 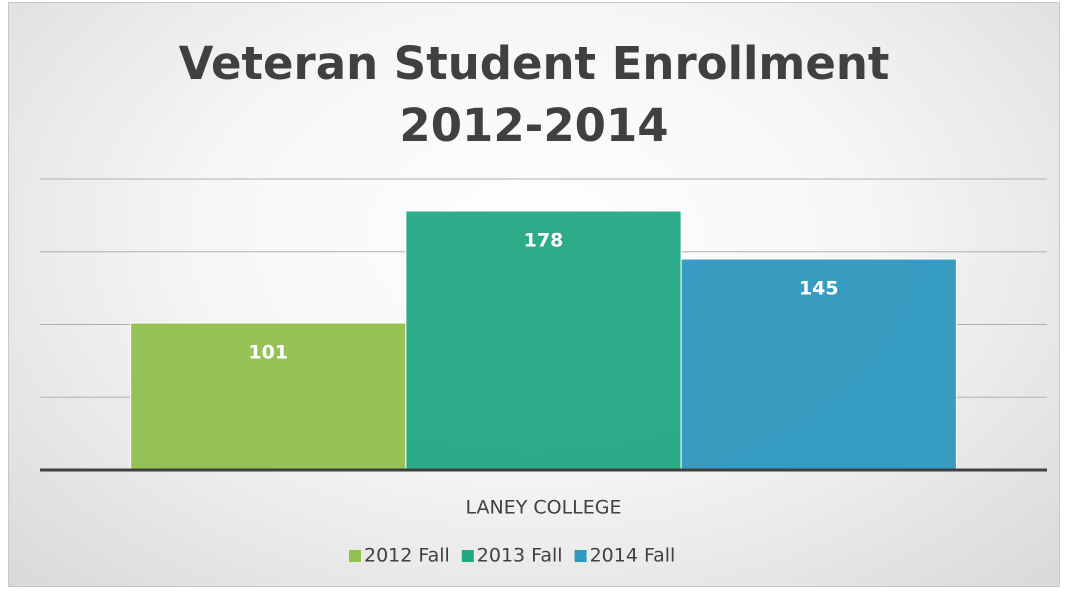 I want to click on legend-label: 2013 Fall, so click(x=520, y=556).